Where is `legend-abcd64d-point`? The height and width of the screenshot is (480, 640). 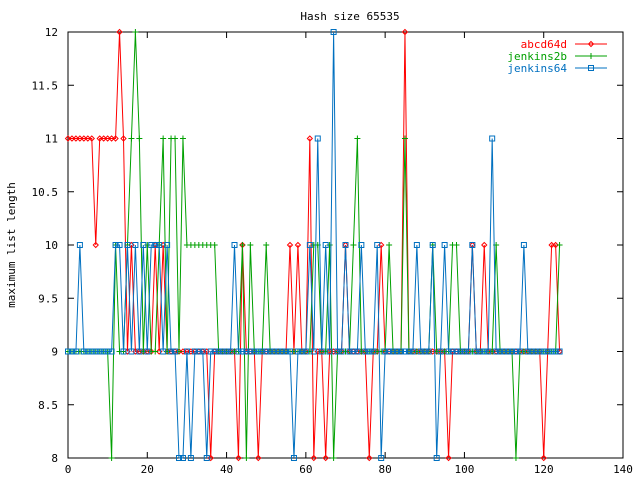 legend-abcd64d-point is located at coordinates (591, 44).